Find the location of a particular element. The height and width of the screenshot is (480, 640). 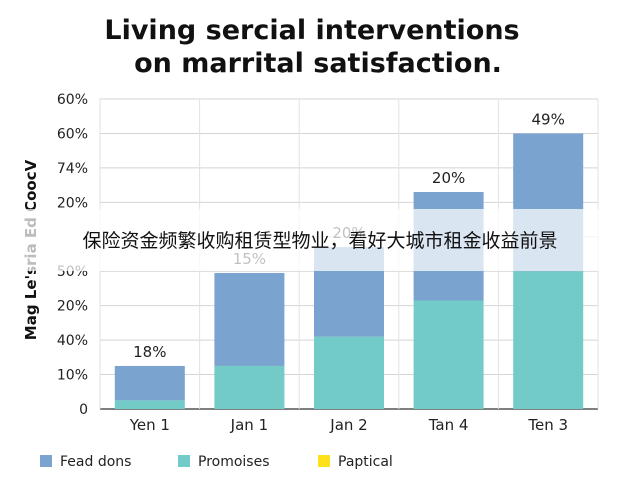

x-tick-label: Jan 2 is located at coordinates (348, 425).